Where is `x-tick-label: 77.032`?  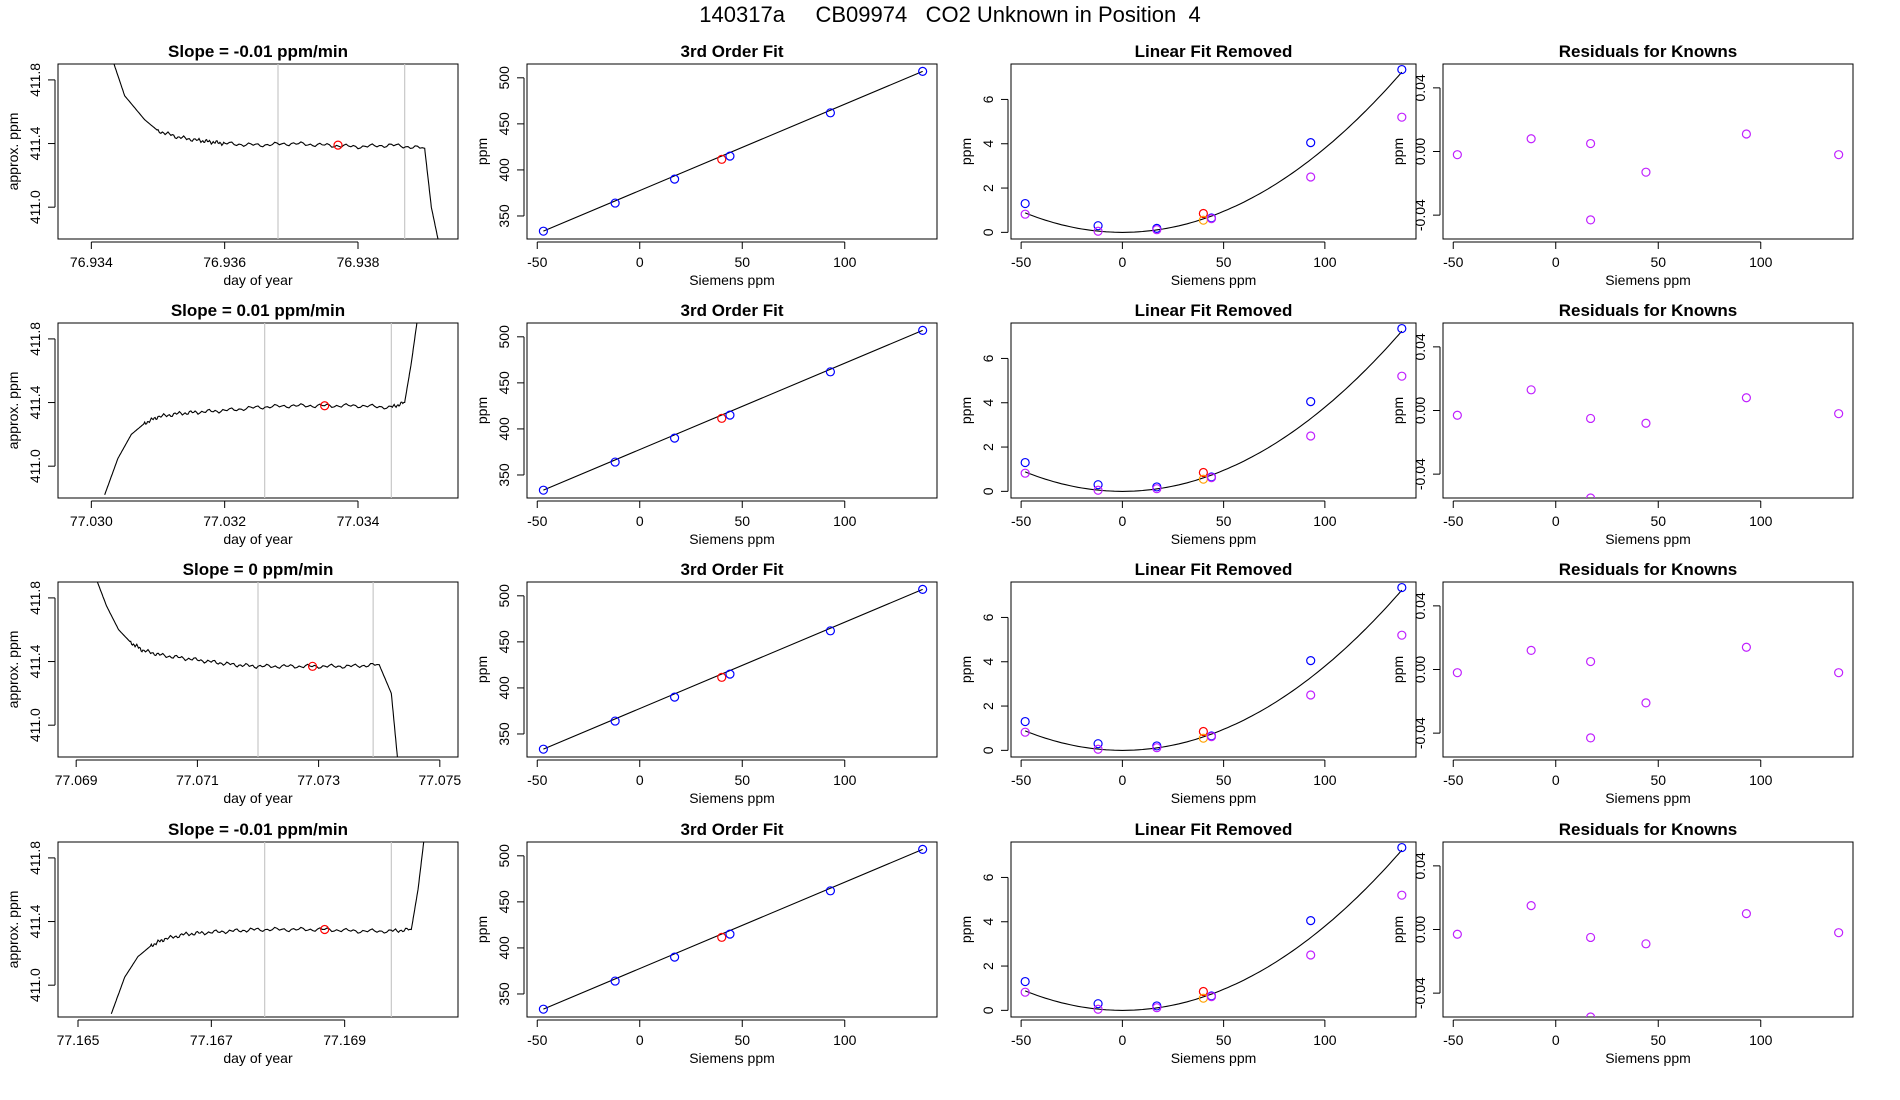
x-tick-label: 77.032 is located at coordinates (224, 521).